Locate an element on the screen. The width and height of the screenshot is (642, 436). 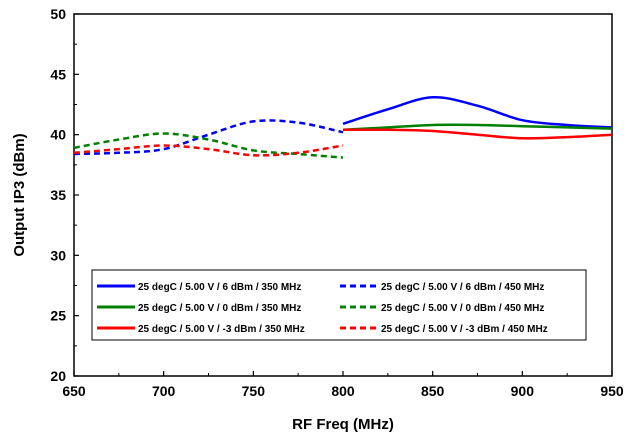
x-axis-ticks: 650 700 750 800 850 900 950 is located at coordinates (343, 385).